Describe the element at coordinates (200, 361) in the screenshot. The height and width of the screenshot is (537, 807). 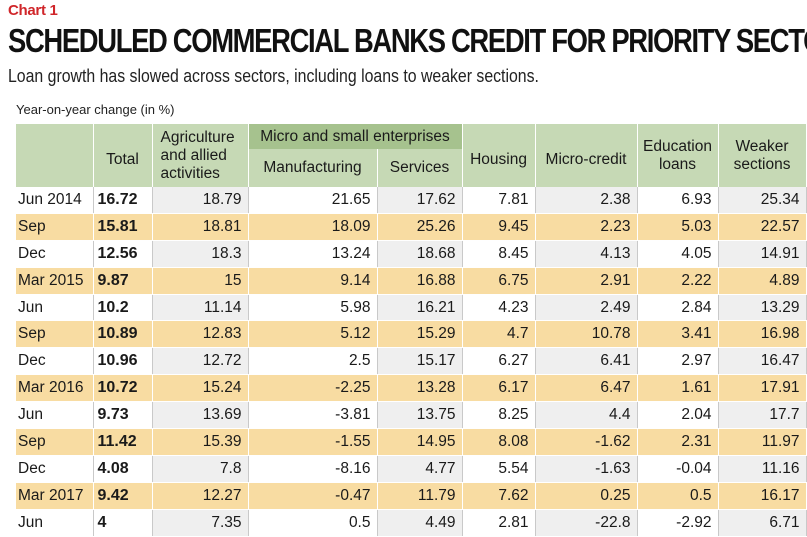
I see `cell-agriculture: 12.72` at that location.